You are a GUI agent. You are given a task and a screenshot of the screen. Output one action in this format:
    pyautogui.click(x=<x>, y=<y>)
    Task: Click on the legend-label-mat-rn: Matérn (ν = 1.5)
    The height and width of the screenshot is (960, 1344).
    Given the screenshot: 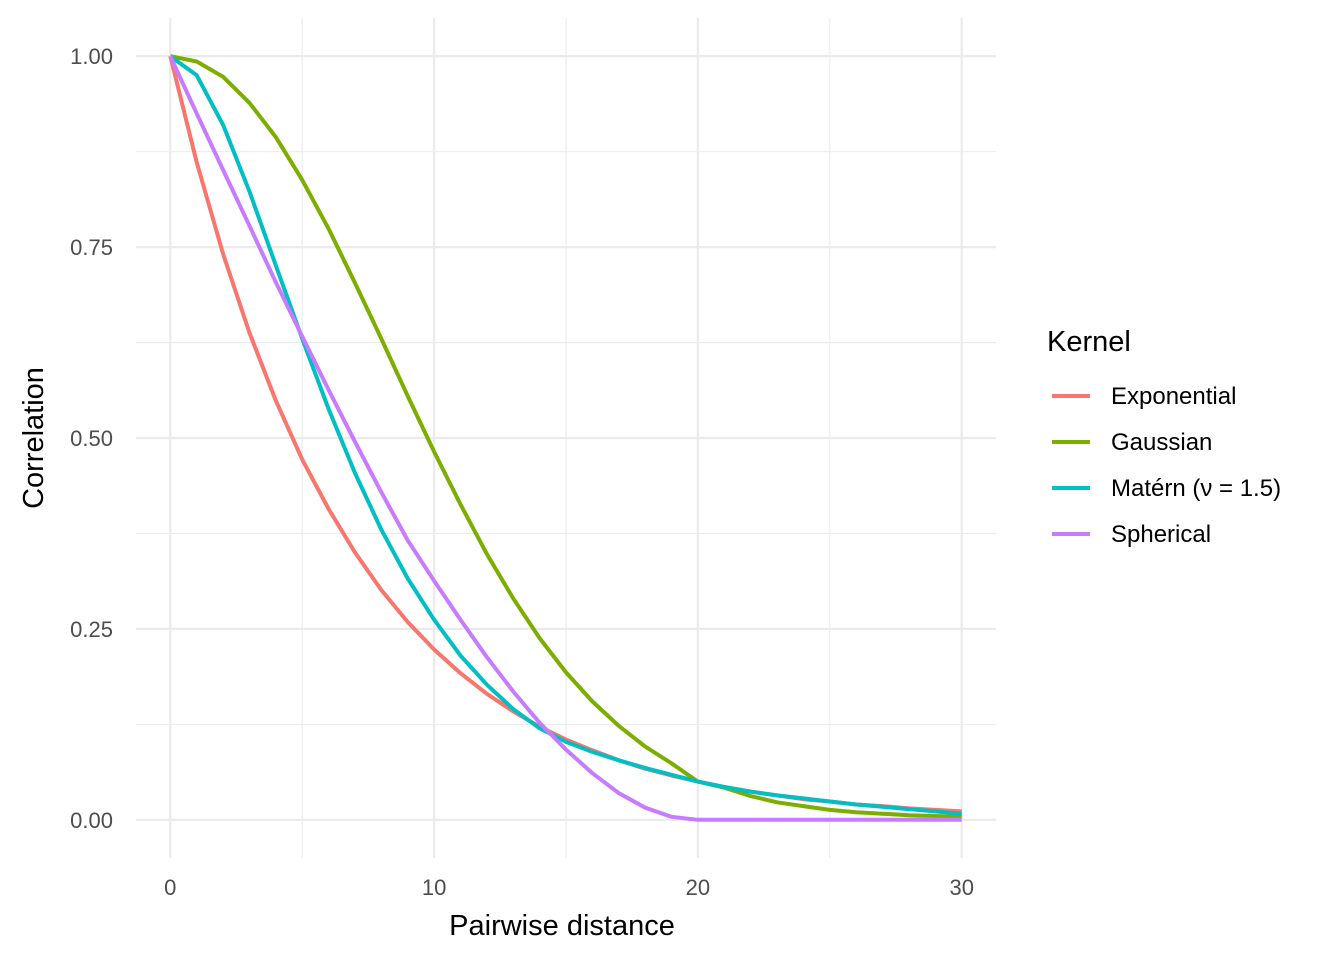 What is the action you would take?
    pyautogui.click(x=1196, y=488)
    